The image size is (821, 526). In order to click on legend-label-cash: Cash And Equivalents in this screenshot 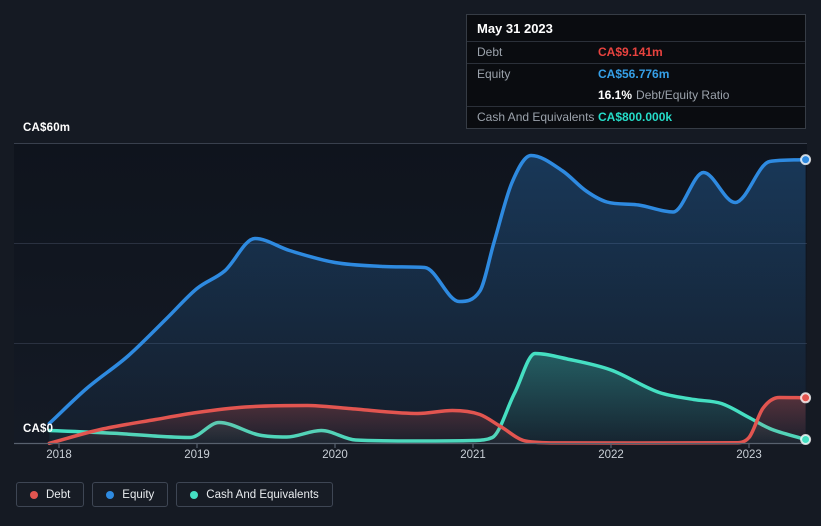, I will do `click(262, 494)`.